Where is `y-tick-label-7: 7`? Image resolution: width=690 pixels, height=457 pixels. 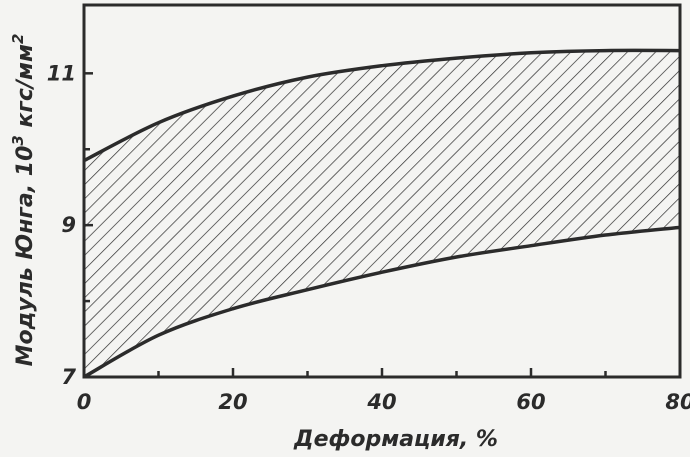
y-tick-label-7: 7 is located at coordinates (68, 377).